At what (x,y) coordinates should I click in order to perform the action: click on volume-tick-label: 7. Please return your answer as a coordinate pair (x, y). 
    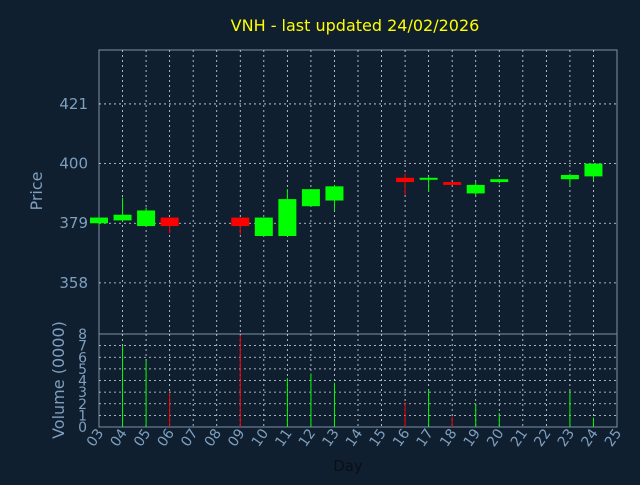
    Looking at the image, I should click on (82, 347).